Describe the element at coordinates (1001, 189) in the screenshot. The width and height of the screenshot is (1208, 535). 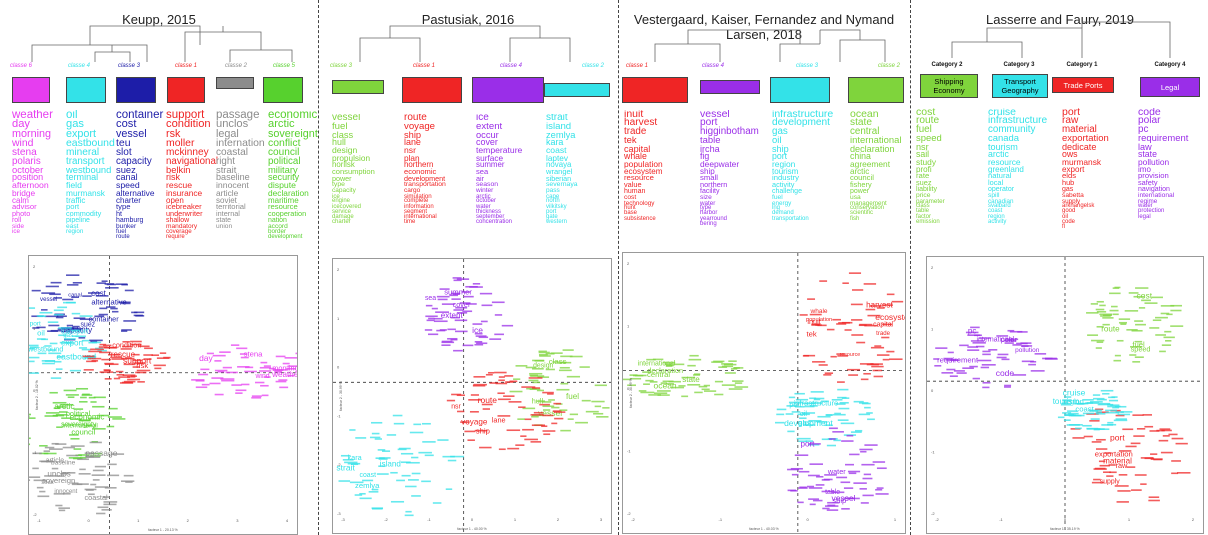
I see `word-operator: operator` at that location.